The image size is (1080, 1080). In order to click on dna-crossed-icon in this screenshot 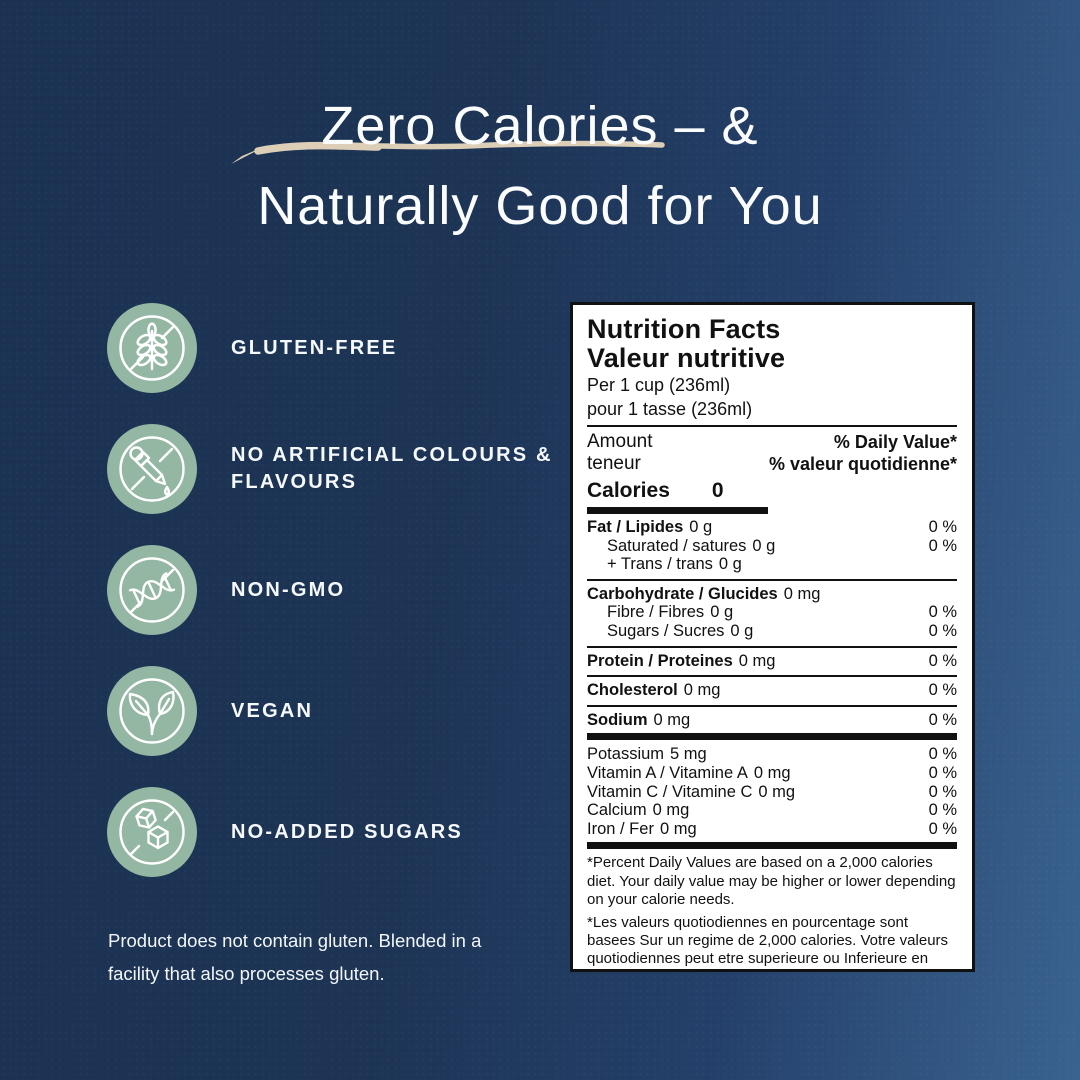, I will do `click(152, 590)`.